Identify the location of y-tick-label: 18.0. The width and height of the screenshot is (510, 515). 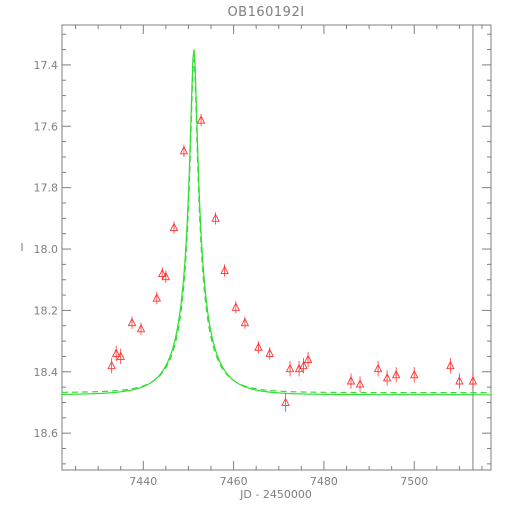
(46, 249).